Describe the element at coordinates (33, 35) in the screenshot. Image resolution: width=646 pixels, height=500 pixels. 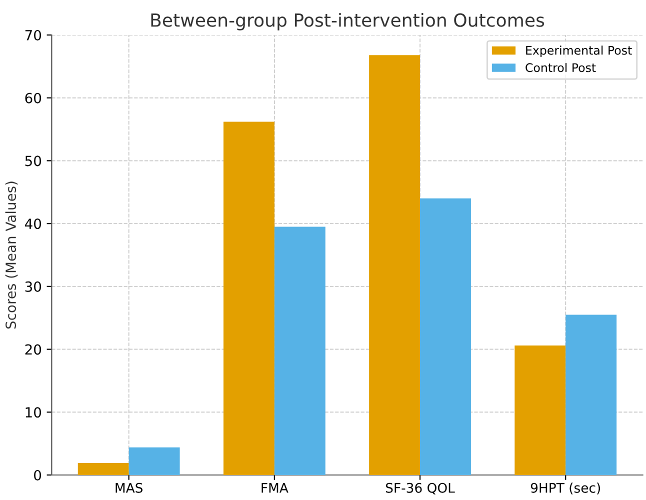
I see `y-tick-label: 70` at that location.